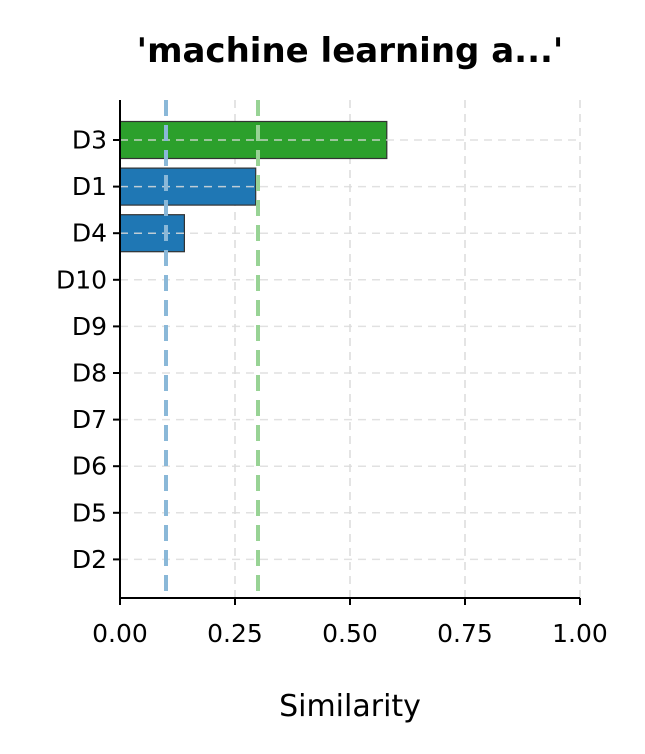 This screenshot has height=754, width=645. Describe the element at coordinates (120, 633) in the screenshot. I see `x-tick-label: 0.00` at that location.